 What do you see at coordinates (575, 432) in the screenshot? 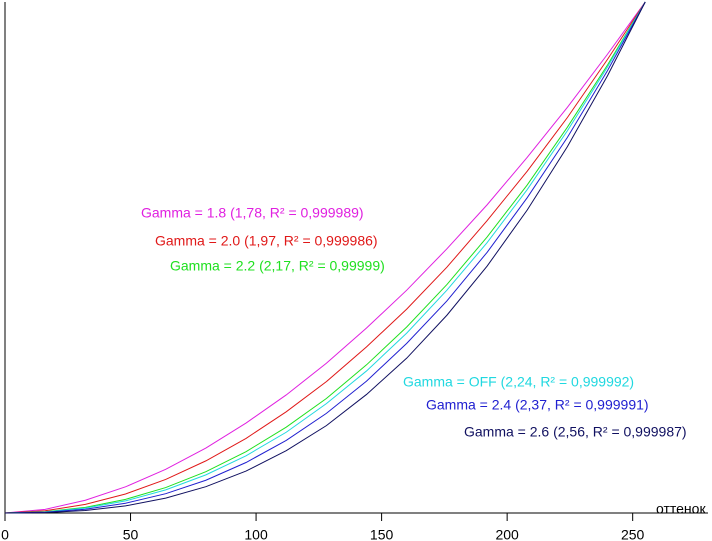
I see `legend-label: Gamma = 2.6 (2,56, R² = 0,999987)` at bounding box center [575, 432].